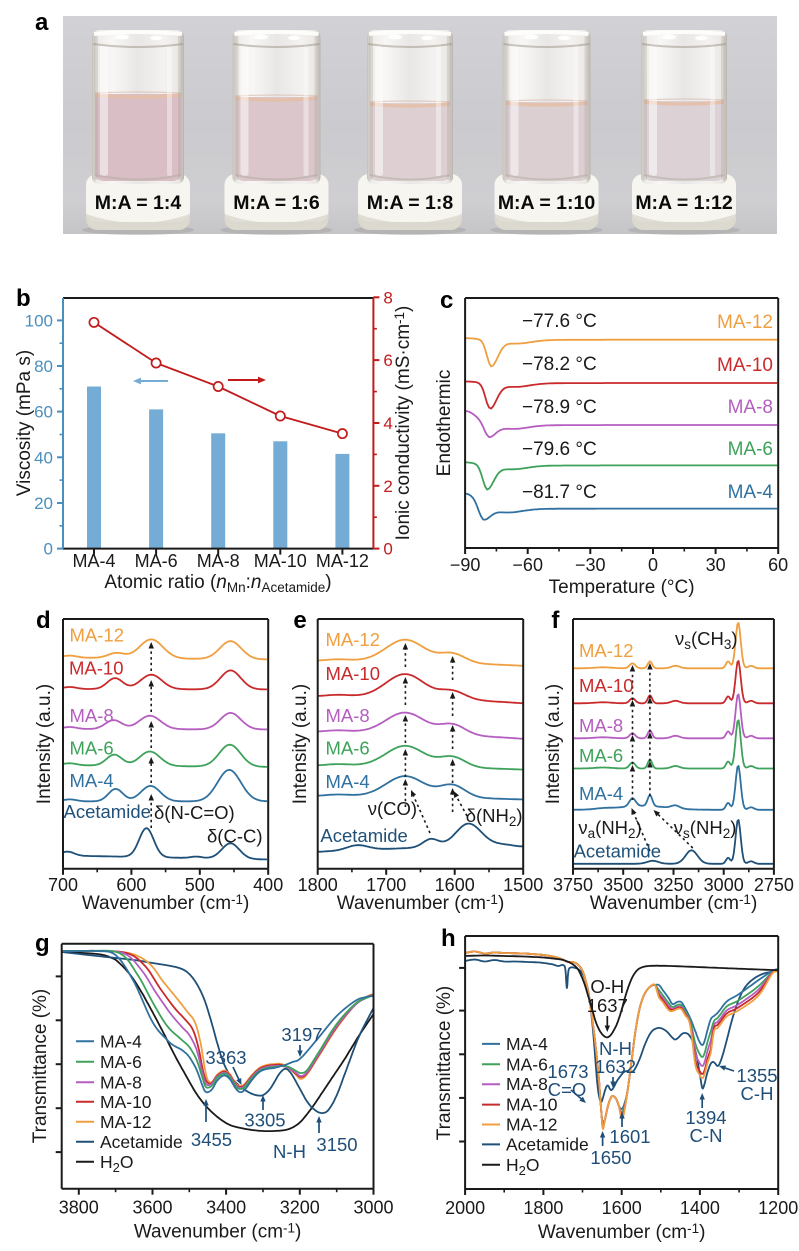 This screenshot has height=1251, width=799. What do you see at coordinates (448, 938) in the screenshot?
I see `svg-text: h` at bounding box center [448, 938].